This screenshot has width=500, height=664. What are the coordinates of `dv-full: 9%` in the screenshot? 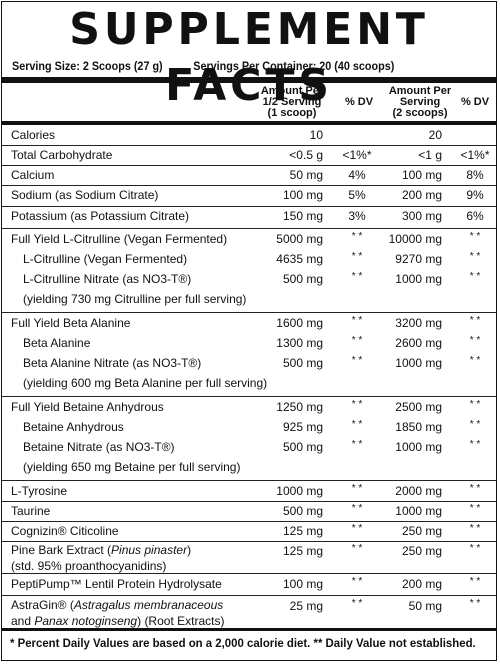 It's located at (475, 195).